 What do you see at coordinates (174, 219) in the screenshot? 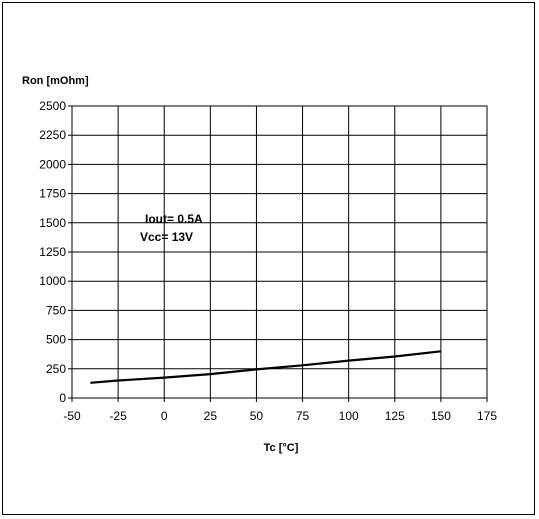
I see `annotation-iout: Iout= 0.5A` at bounding box center [174, 219].